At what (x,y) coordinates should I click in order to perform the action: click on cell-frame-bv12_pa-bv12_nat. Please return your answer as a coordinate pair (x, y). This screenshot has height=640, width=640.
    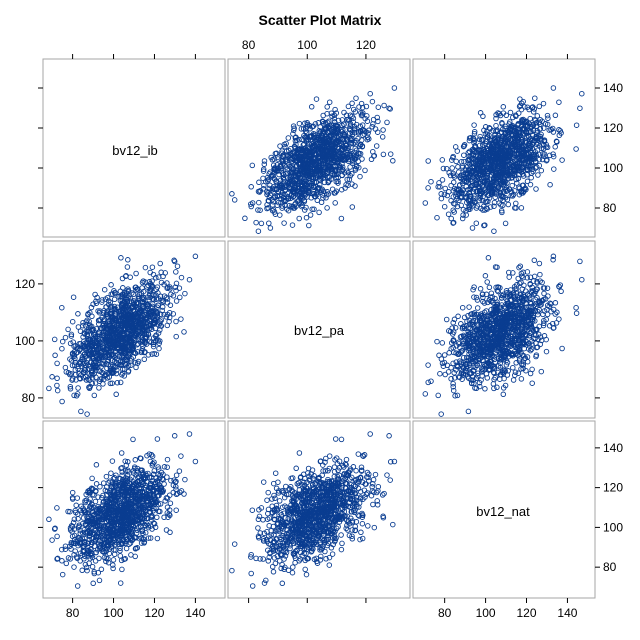
    Looking at the image, I should click on (504, 329).